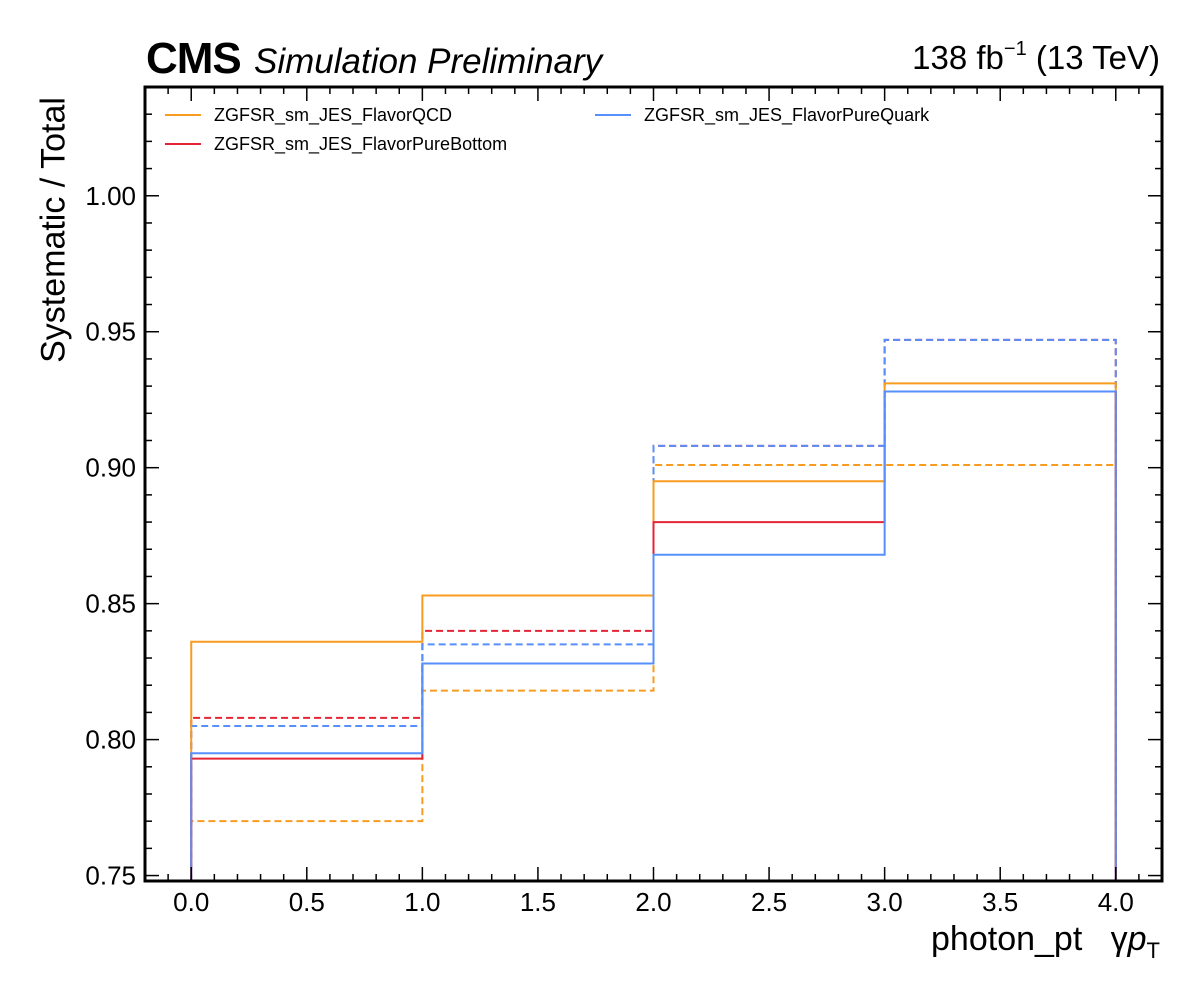  I want to click on x-axis-name: photon_pt, so click(1007, 939).